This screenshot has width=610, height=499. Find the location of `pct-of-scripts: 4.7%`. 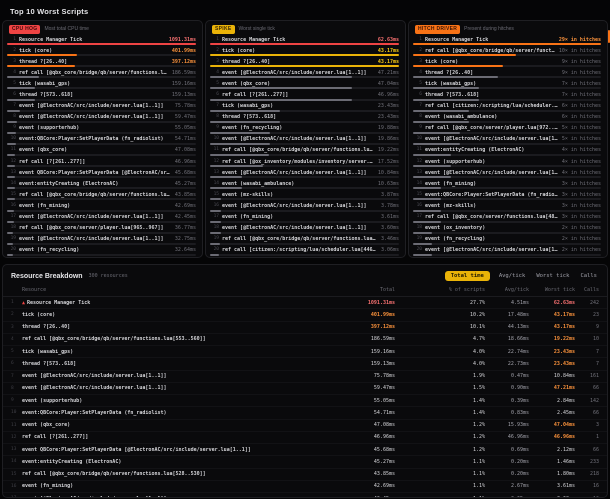

pct-of-scripts: 4.7% is located at coordinates (478, 339).